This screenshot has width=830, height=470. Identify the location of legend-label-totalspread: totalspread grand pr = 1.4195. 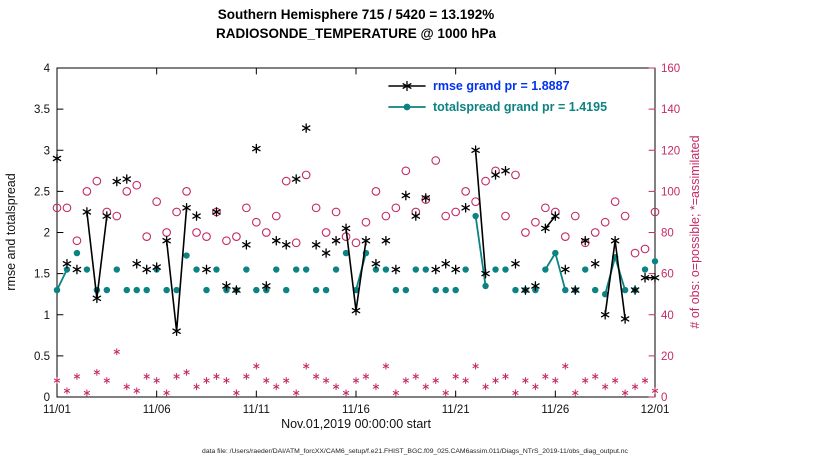
(520, 107).